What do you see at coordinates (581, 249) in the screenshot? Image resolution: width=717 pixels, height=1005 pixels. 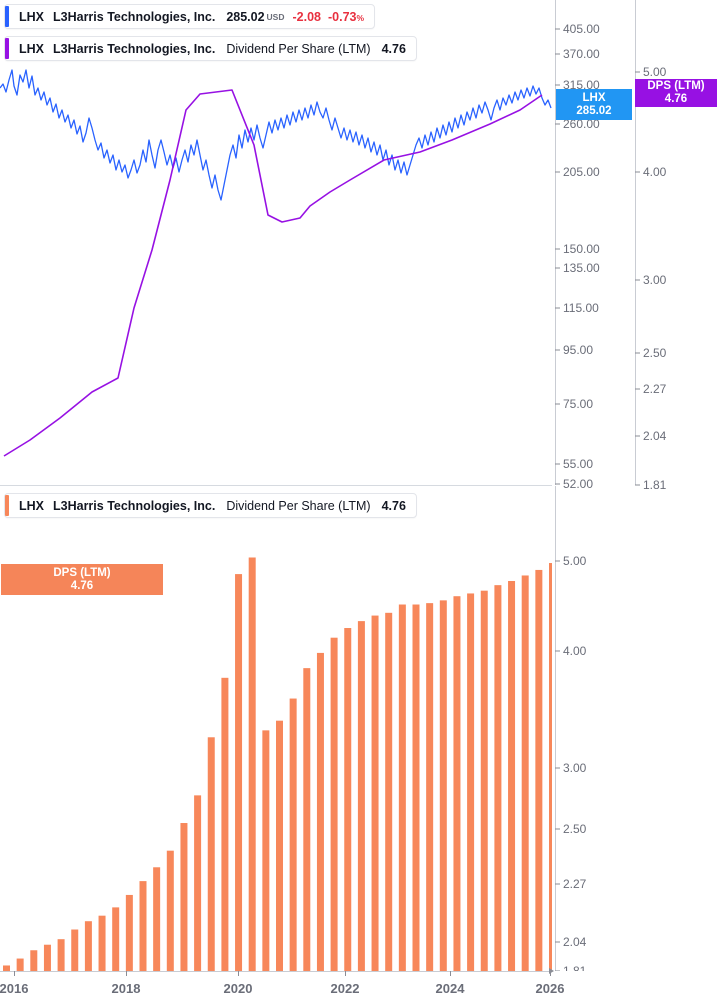 I see `price-scale-tick-label: 150.00` at bounding box center [581, 249].